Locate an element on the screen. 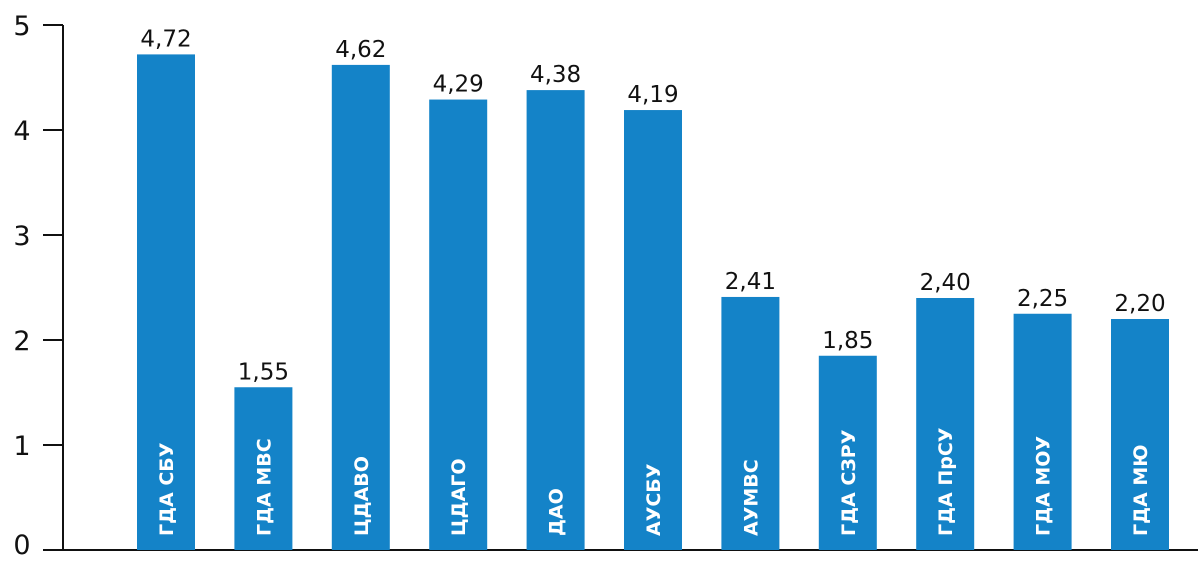  bar-value-label: 2,25 is located at coordinates (1042, 299).